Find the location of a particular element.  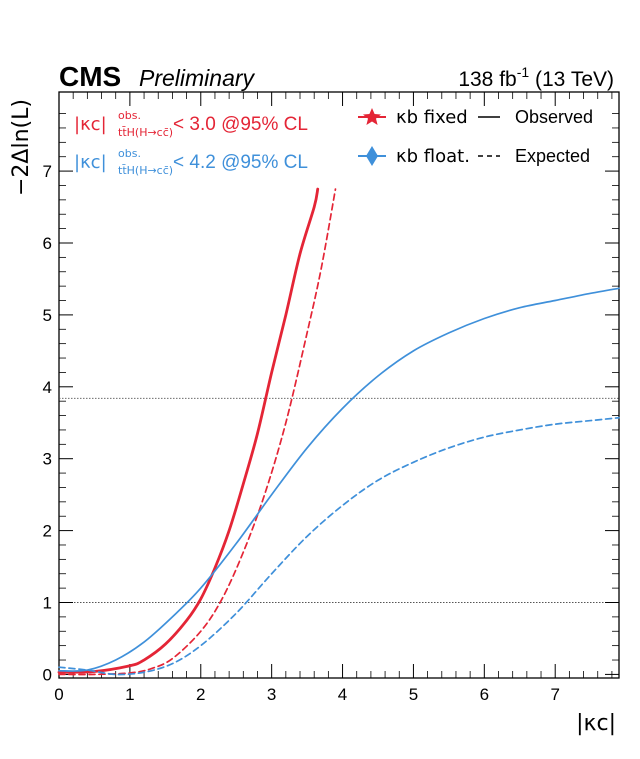

legend-expected-label: Expected is located at coordinates (552, 156).